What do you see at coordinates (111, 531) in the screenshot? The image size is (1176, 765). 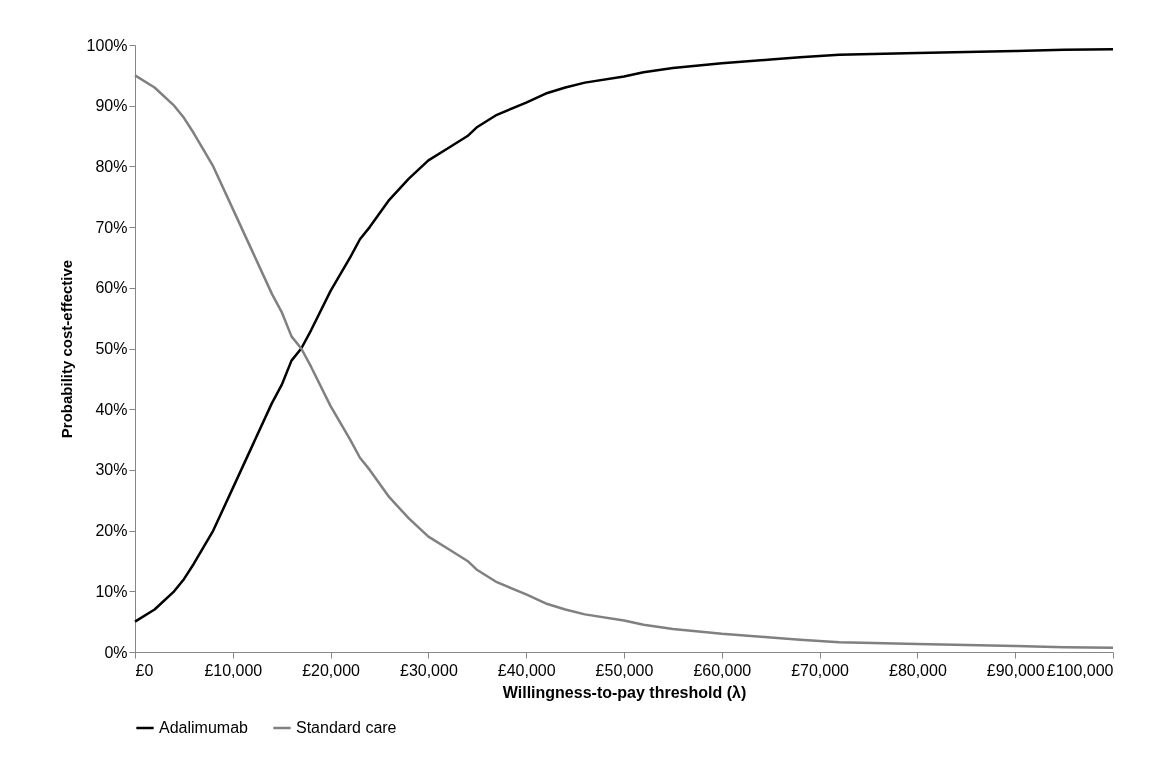 I see `y-tick-label: 20%` at bounding box center [111, 531].